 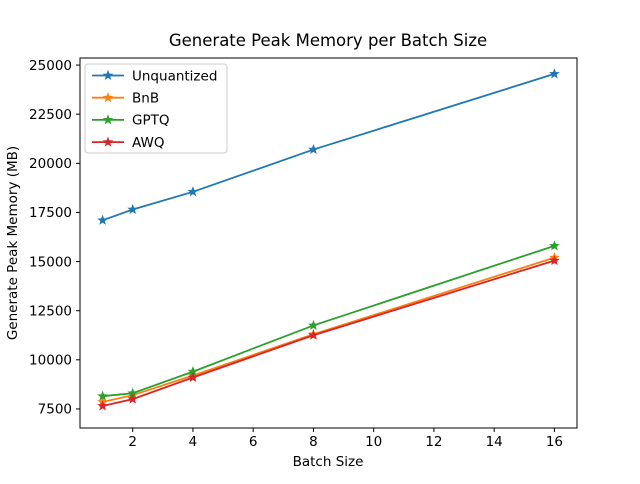 I want to click on y-tick-label: 25000, so click(x=50, y=66).